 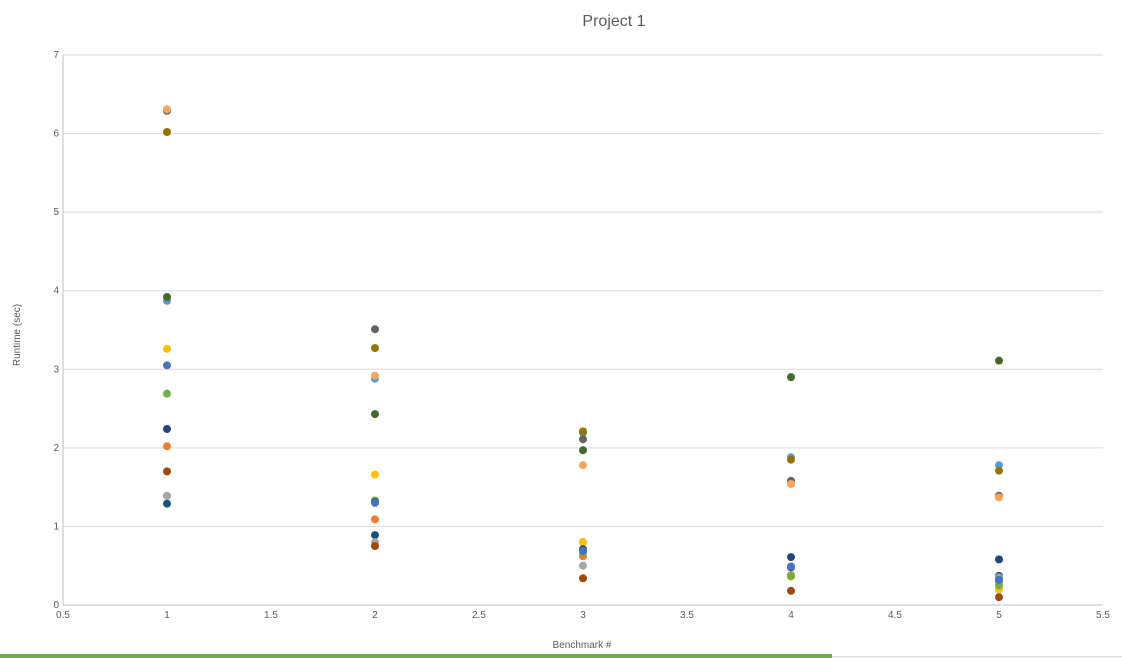 What do you see at coordinates (583, 615) in the screenshot?
I see `x-tick-label: 3` at bounding box center [583, 615].